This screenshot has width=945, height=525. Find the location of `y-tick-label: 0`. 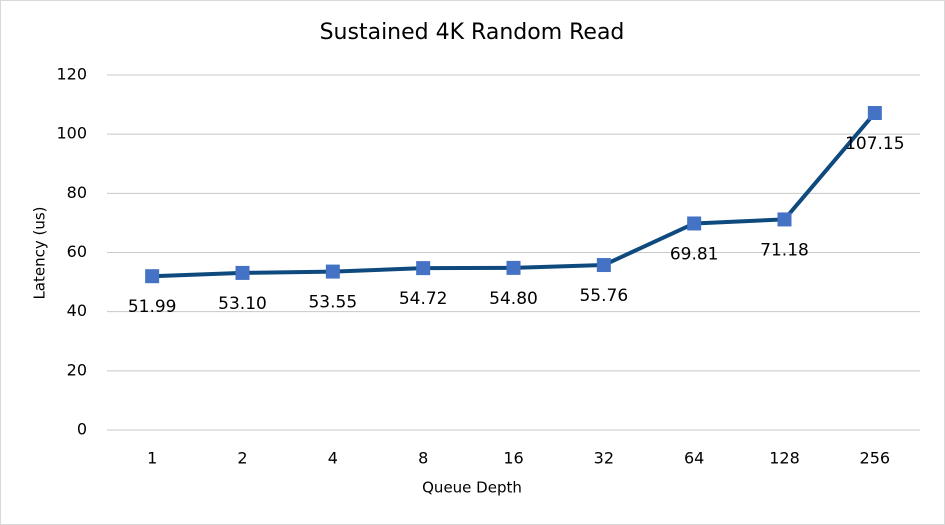

y-tick-label: 0 is located at coordinates (82, 429).